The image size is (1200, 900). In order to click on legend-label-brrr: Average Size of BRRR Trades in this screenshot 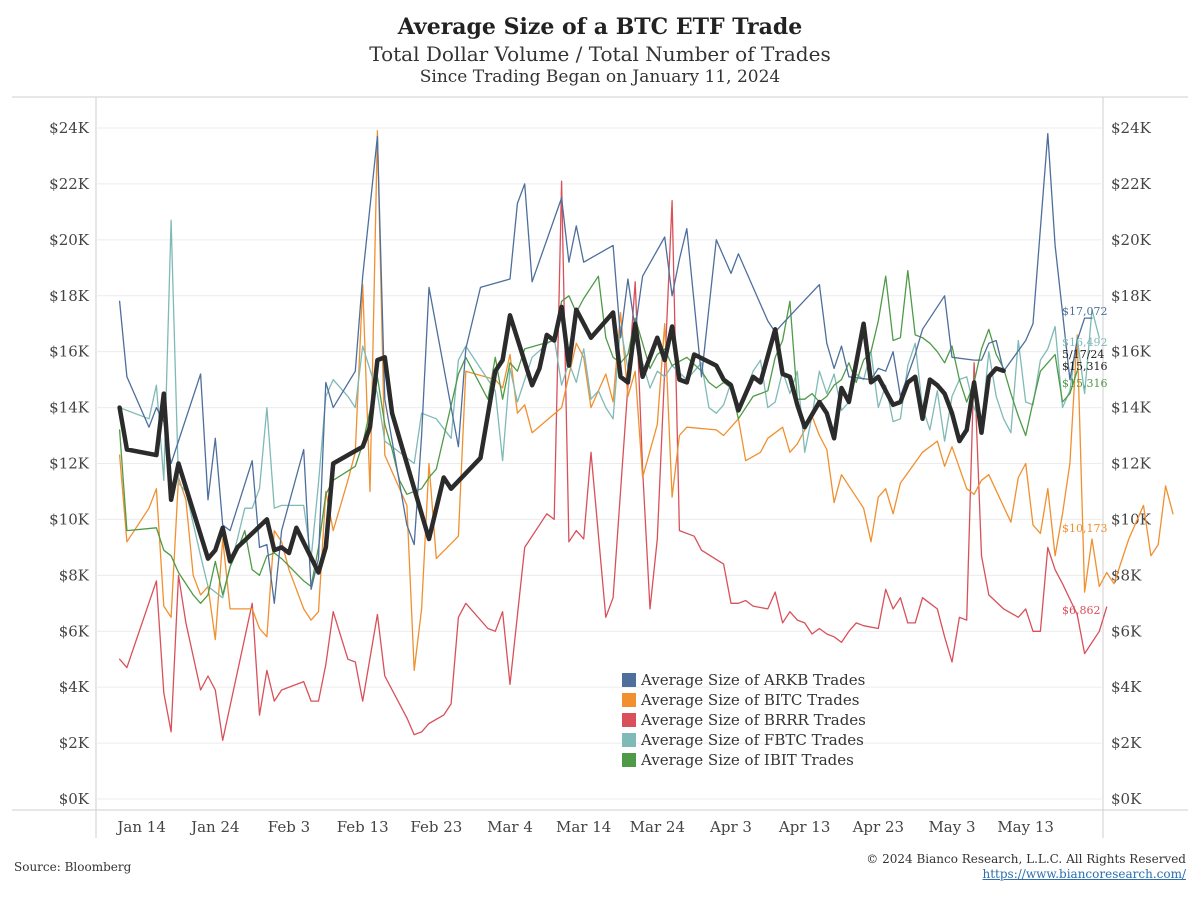, I will do `click(753, 720)`.